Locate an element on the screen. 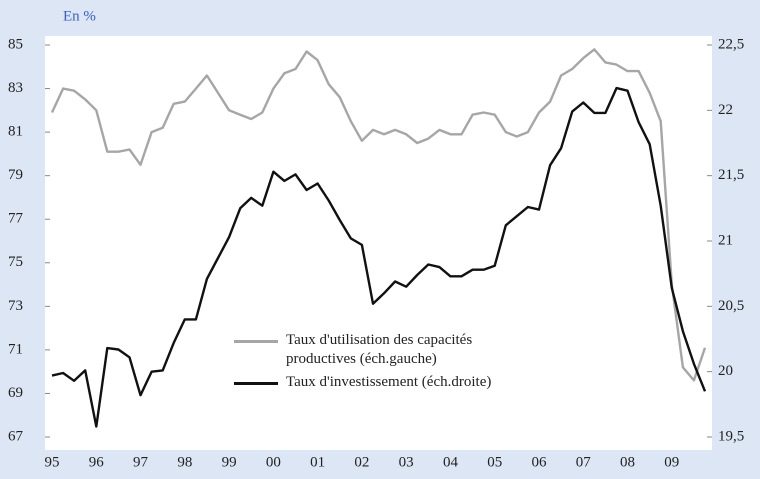 This screenshot has height=479, width=760. y-tick-label: 81 is located at coordinates (15, 132).